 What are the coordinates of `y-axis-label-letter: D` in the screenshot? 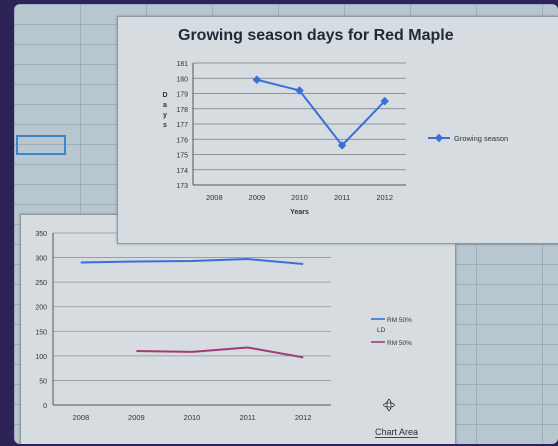 It's located at (164, 95).